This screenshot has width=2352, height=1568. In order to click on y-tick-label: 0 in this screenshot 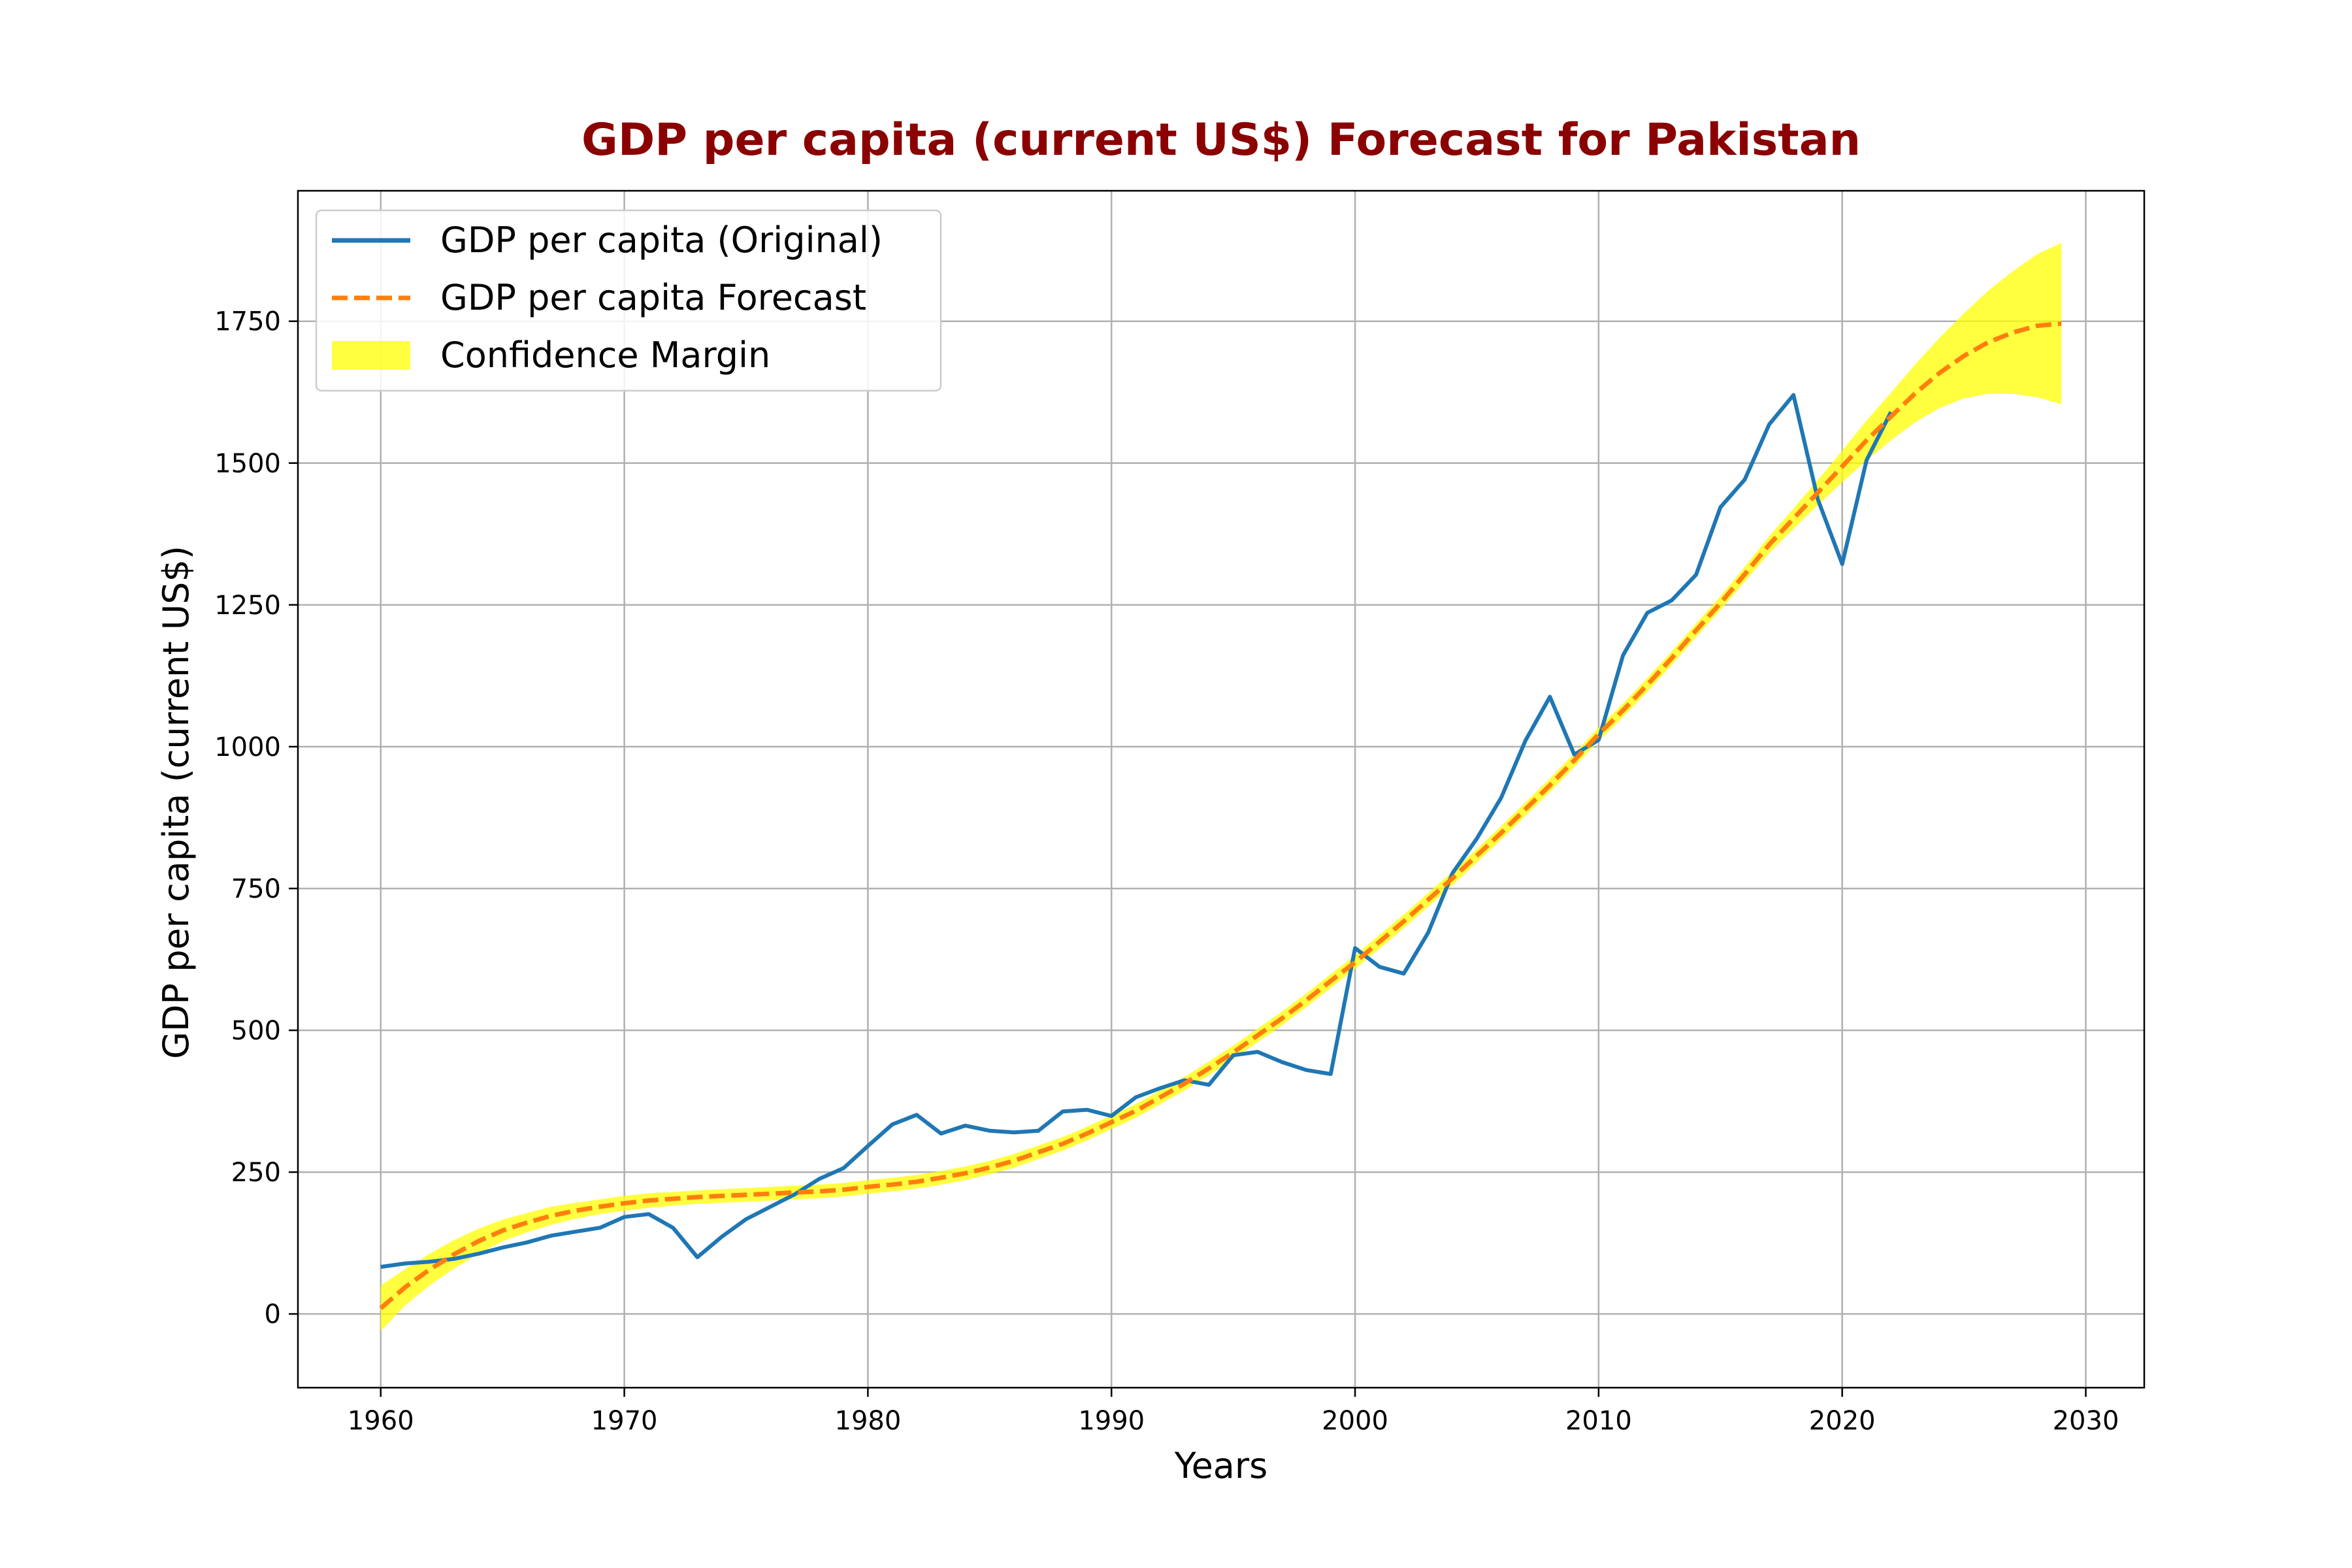, I will do `click(273, 1314)`.